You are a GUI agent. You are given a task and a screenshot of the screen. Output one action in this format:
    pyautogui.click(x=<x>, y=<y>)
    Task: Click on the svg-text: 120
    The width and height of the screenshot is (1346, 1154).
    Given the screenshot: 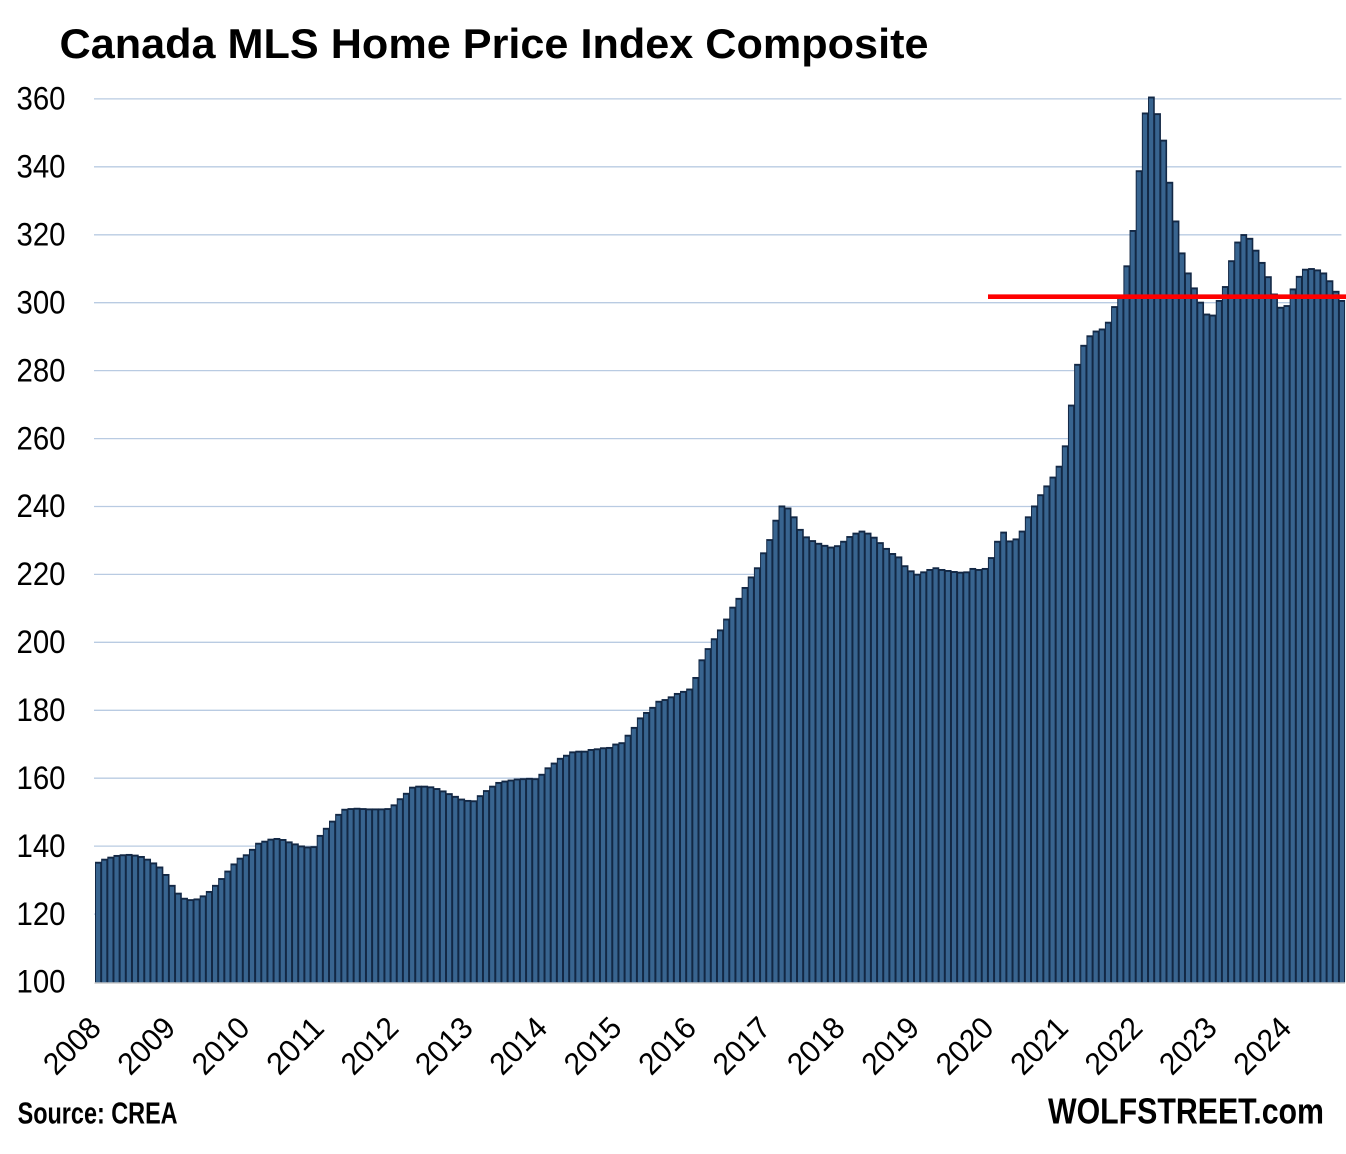 What is the action you would take?
    pyautogui.click(x=41, y=914)
    